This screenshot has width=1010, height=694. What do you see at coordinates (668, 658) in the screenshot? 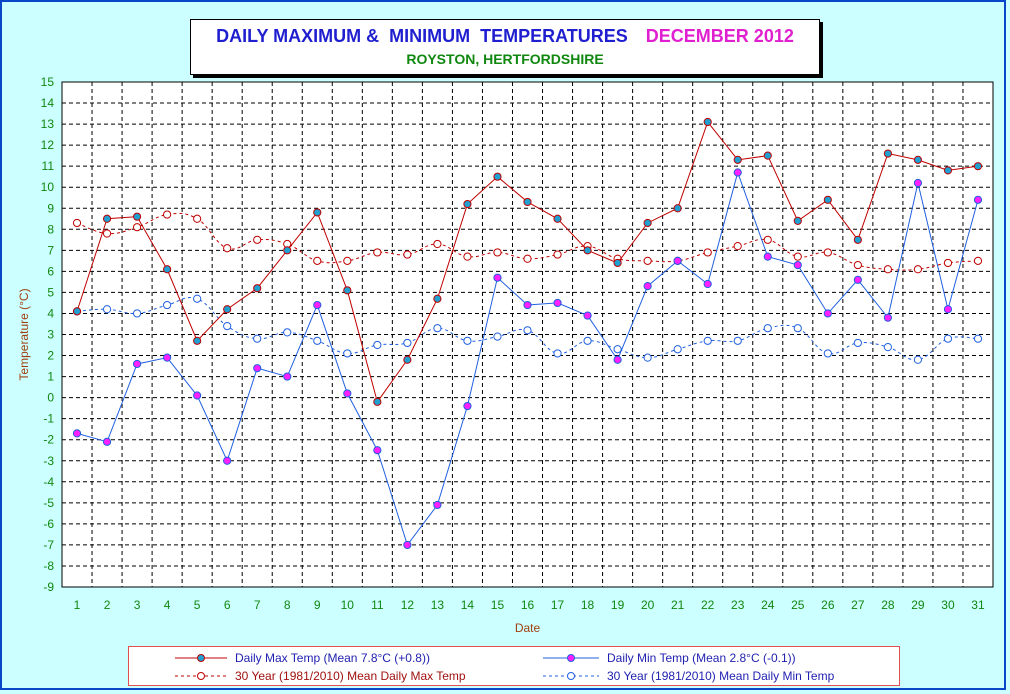
I see `legend-item-min: Daily Min Temp (Mean 2.8°C (-0.1))` at bounding box center [668, 658].